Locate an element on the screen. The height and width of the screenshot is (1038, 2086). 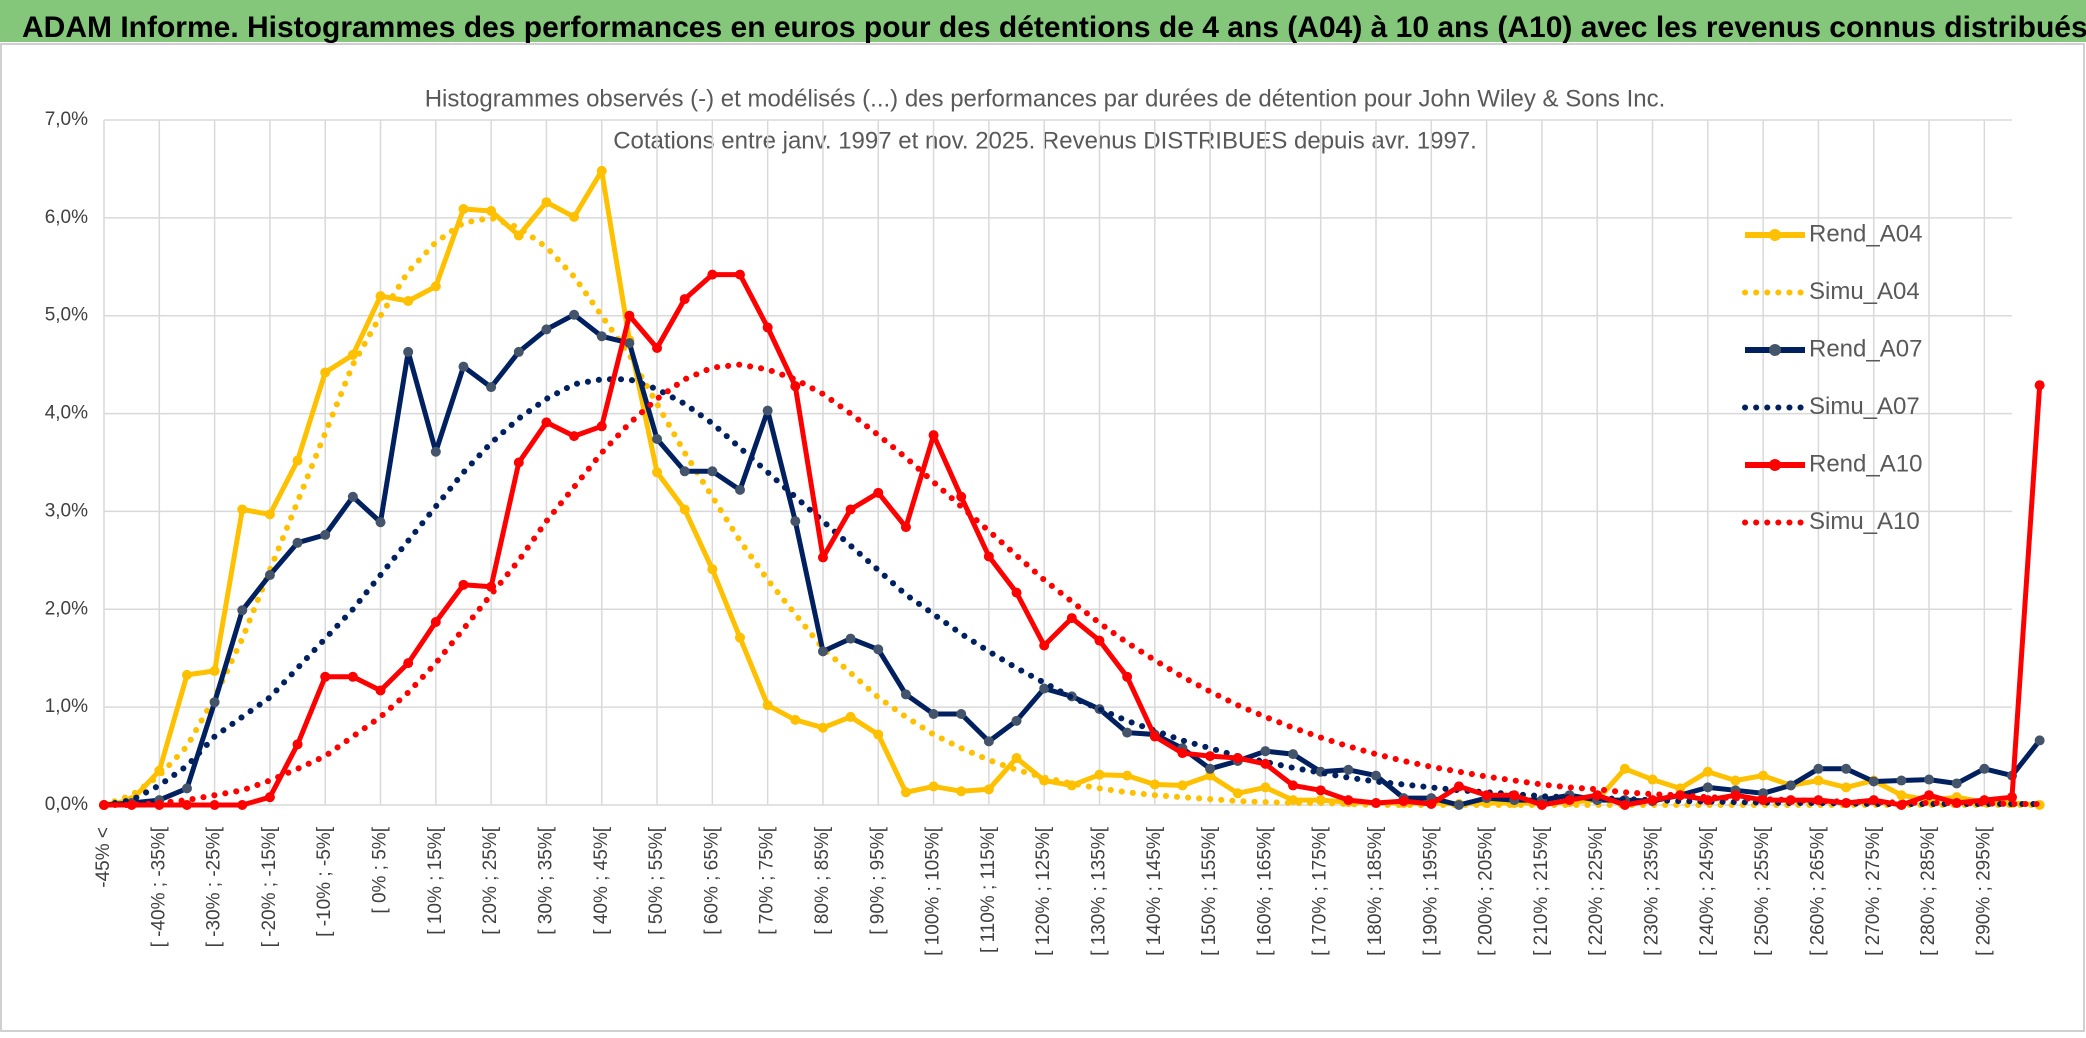
x-tick-label: [ -20% ; -15%[ is located at coordinates (269, 886).